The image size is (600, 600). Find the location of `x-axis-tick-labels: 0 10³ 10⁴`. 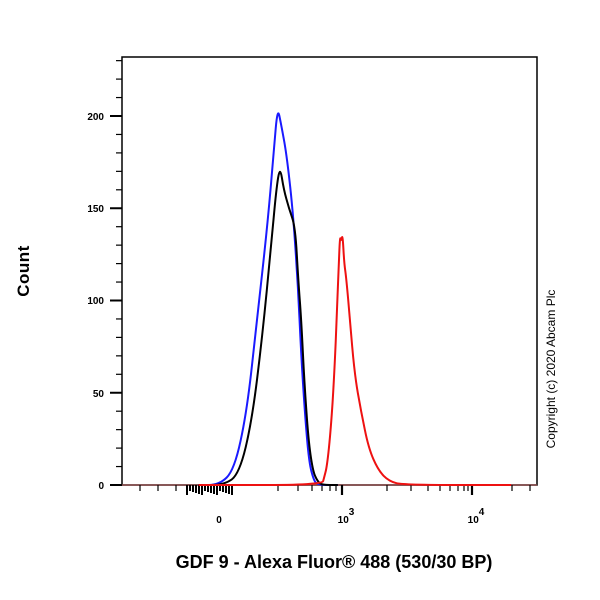

x-axis-tick-labels: 0 10³ 10⁴ is located at coordinates (350, 516).